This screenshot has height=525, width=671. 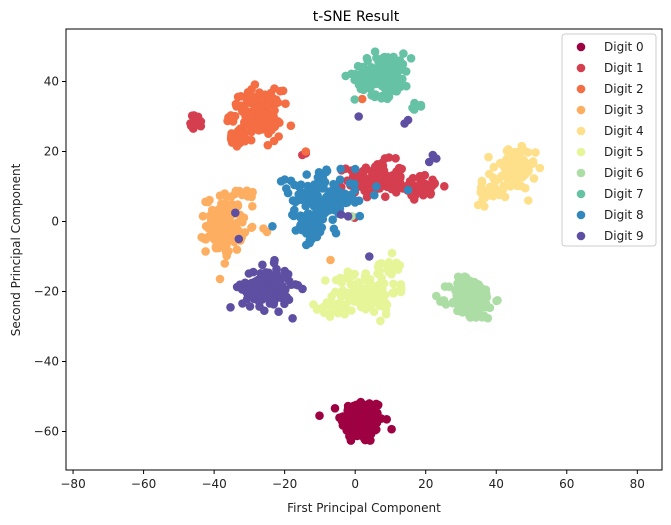 What do you see at coordinates (624, 173) in the screenshot?
I see `legend-label: Digit 6` at bounding box center [624, 173].